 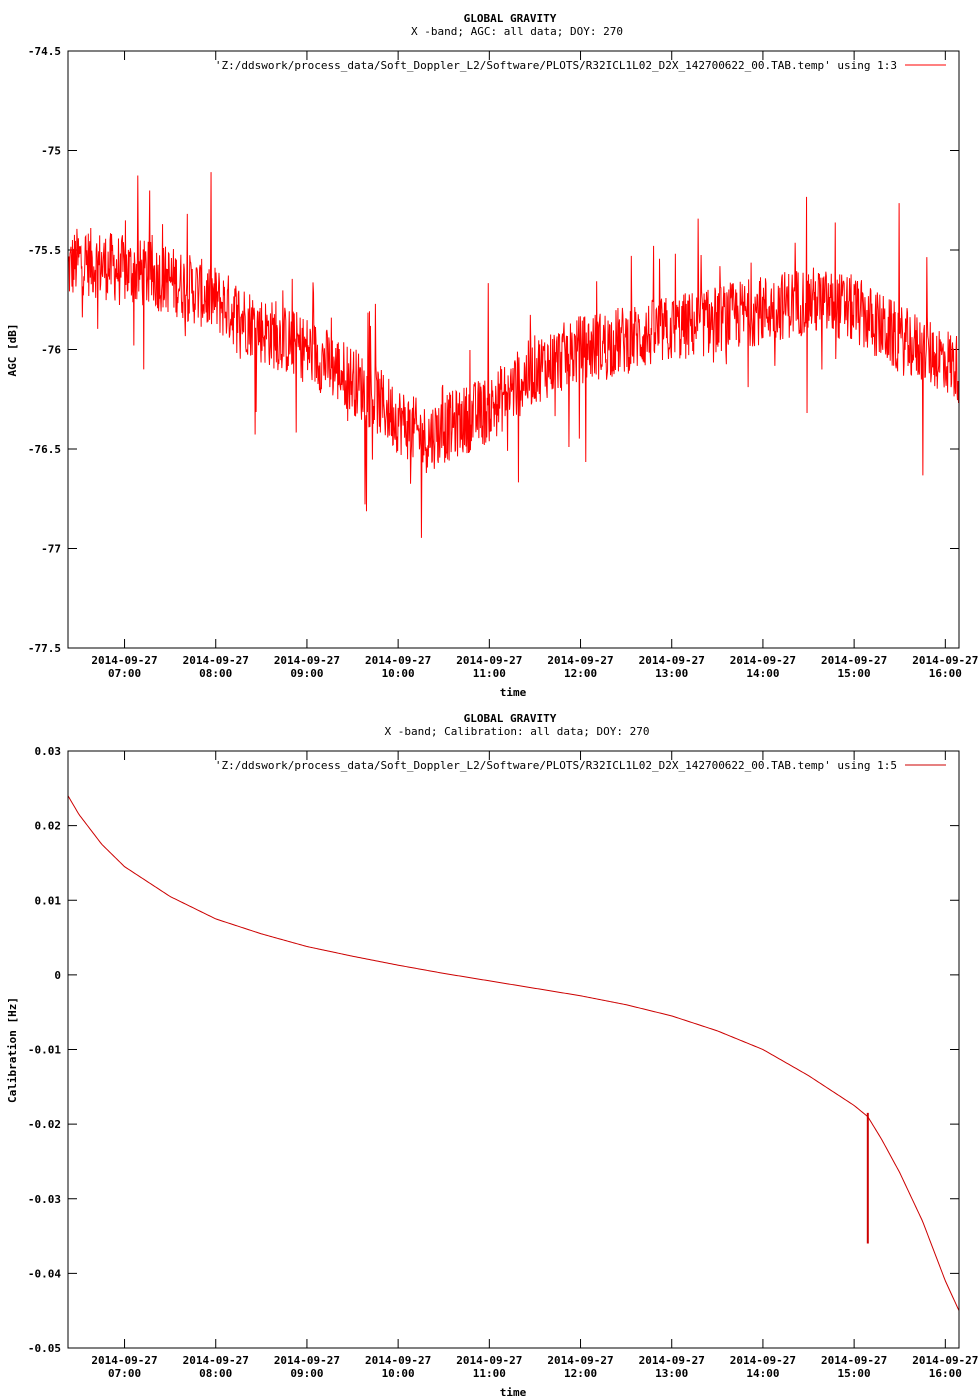 What do you see at coordinates (762, 673) in the screenshot?
I see `agc-xtick-time: 14:00` at bounding box center [762, 673].